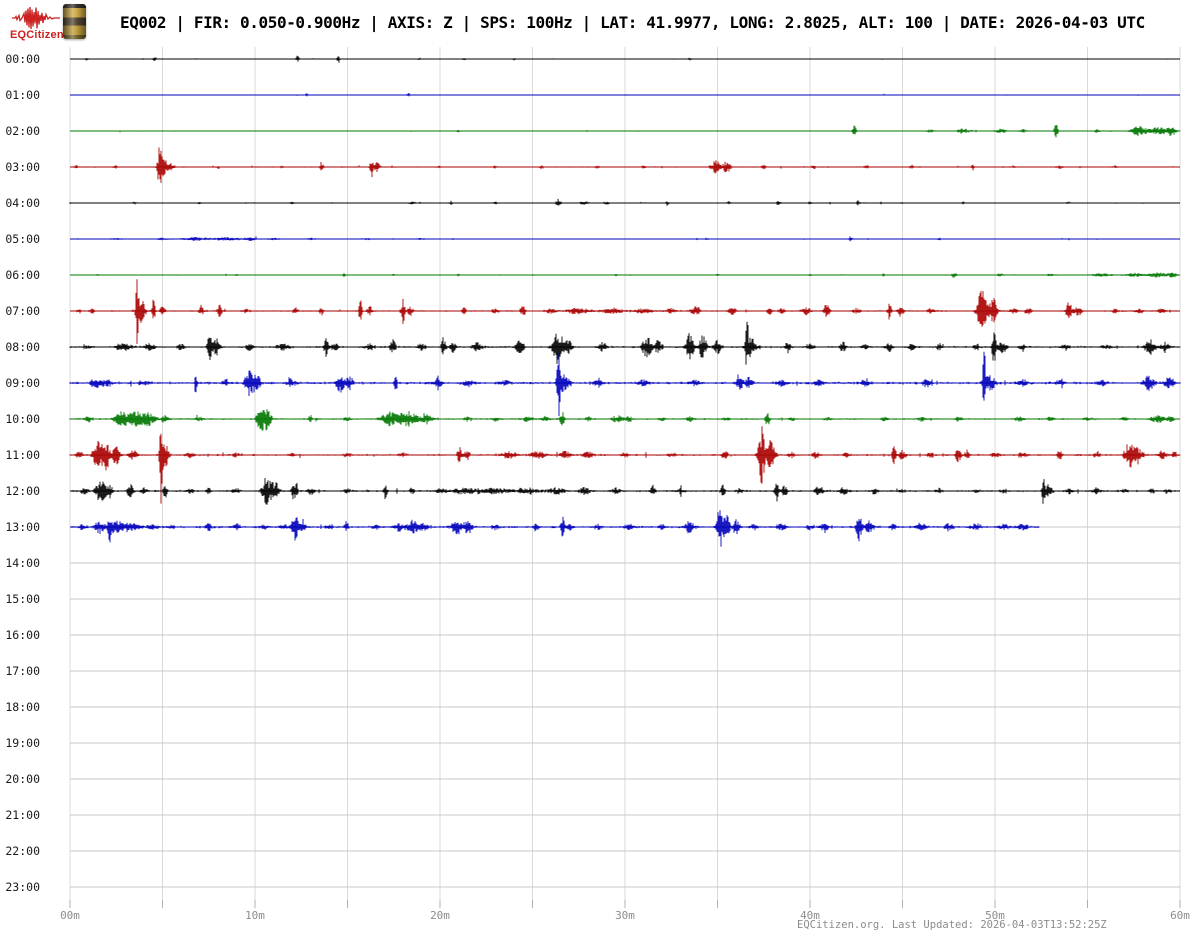 The height and width of the screenshot is (940, 1200). Describe the element at coordinates (607, 202) in the screenshot. I see `trace-04:00` at that location.